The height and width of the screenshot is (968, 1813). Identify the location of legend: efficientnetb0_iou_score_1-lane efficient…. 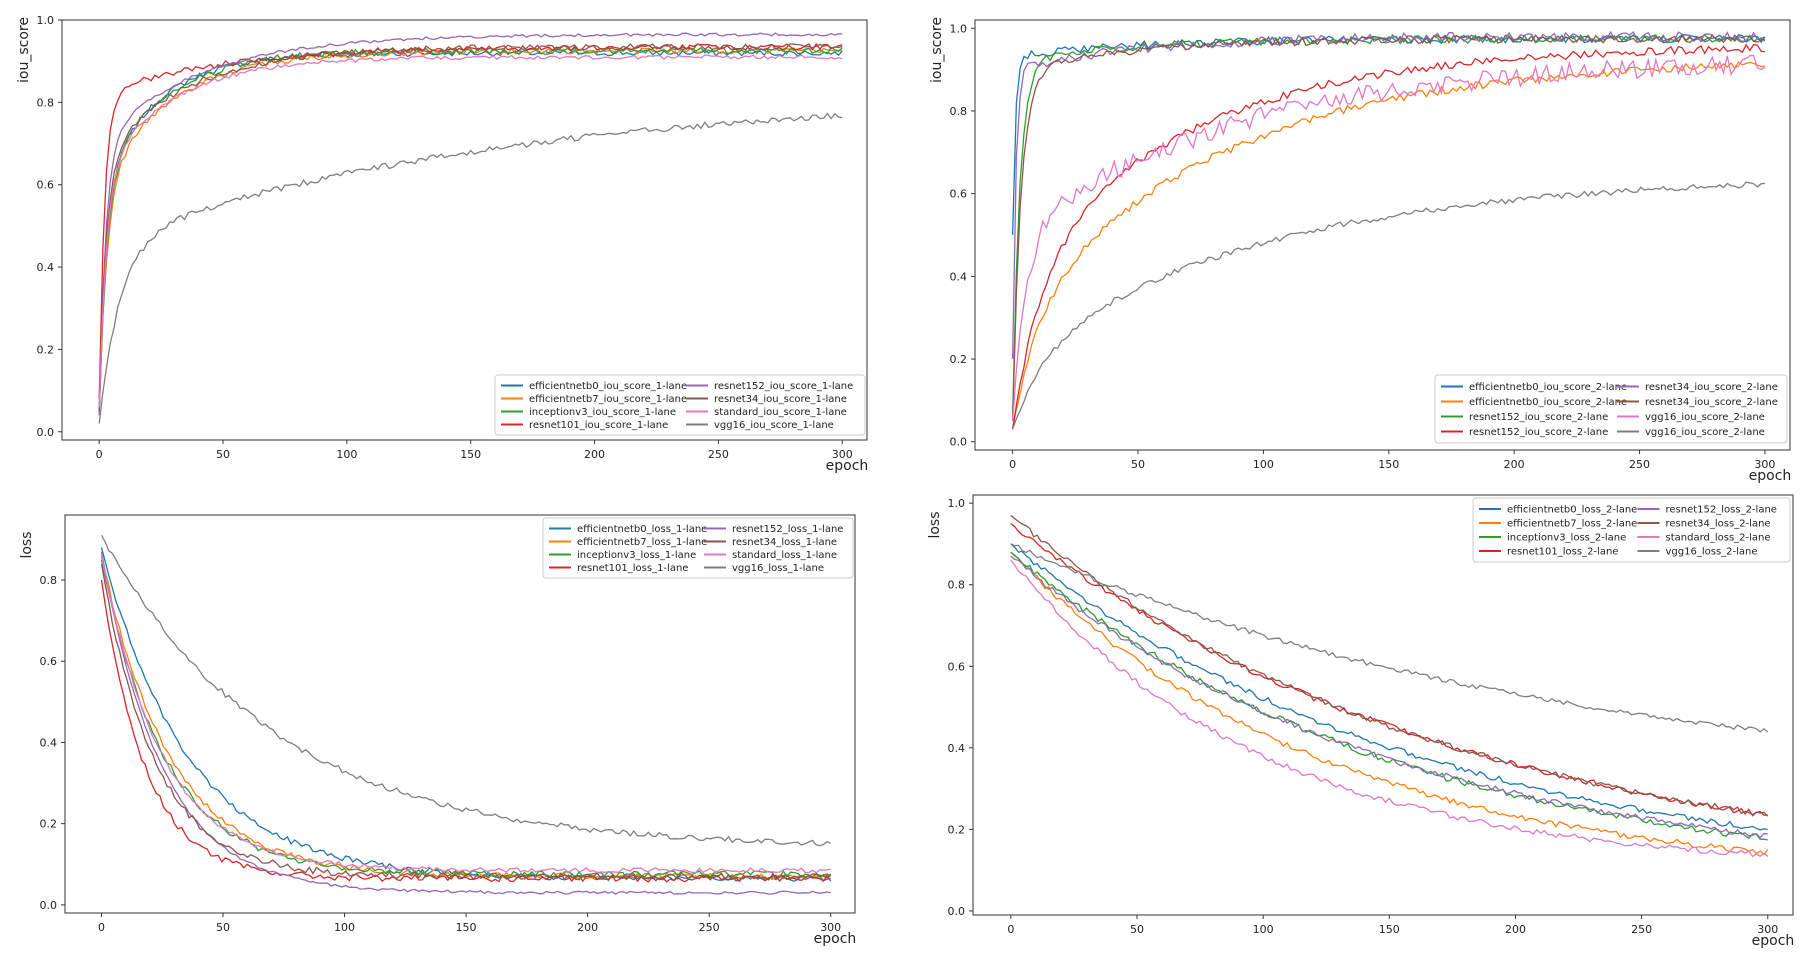
(680, 405).